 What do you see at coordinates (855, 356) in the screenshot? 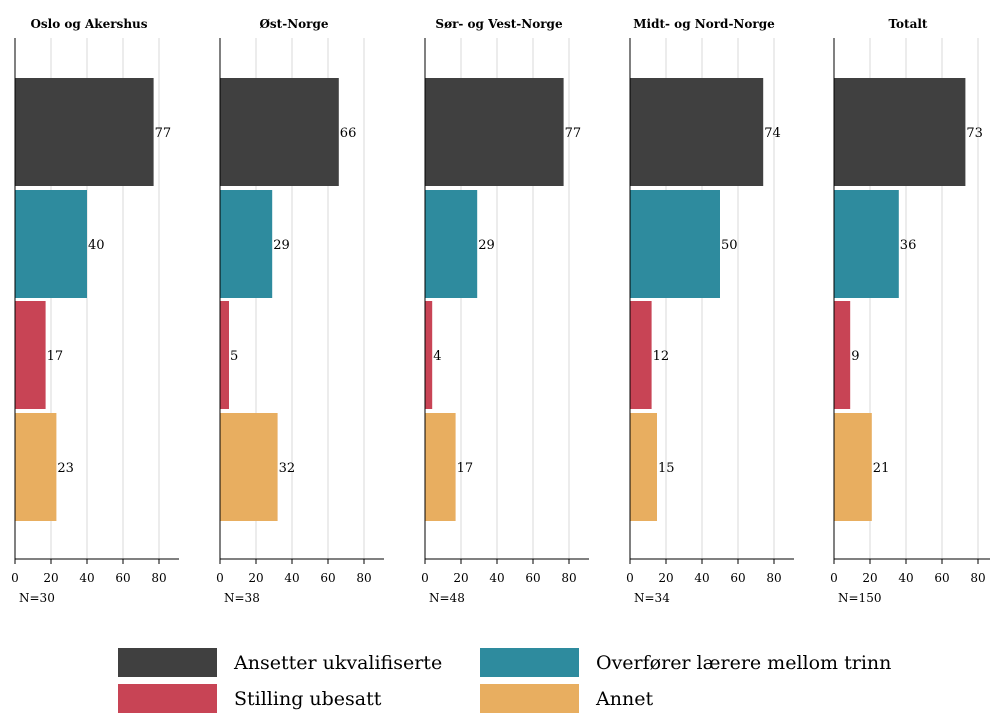
I see `bar-value-label: 9` at bounding box center [855, 356].